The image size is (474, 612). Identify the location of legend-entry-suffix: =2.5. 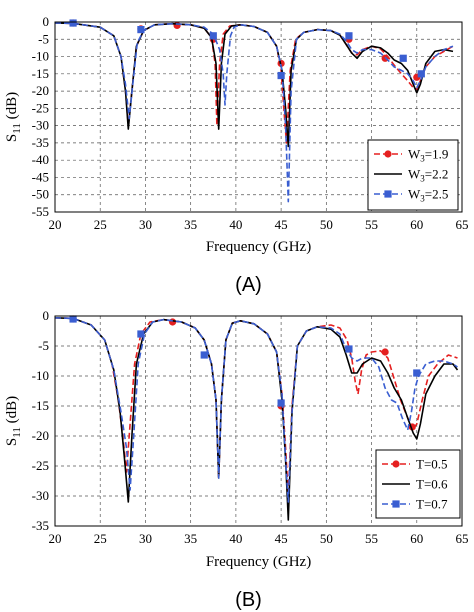
(437, 194).